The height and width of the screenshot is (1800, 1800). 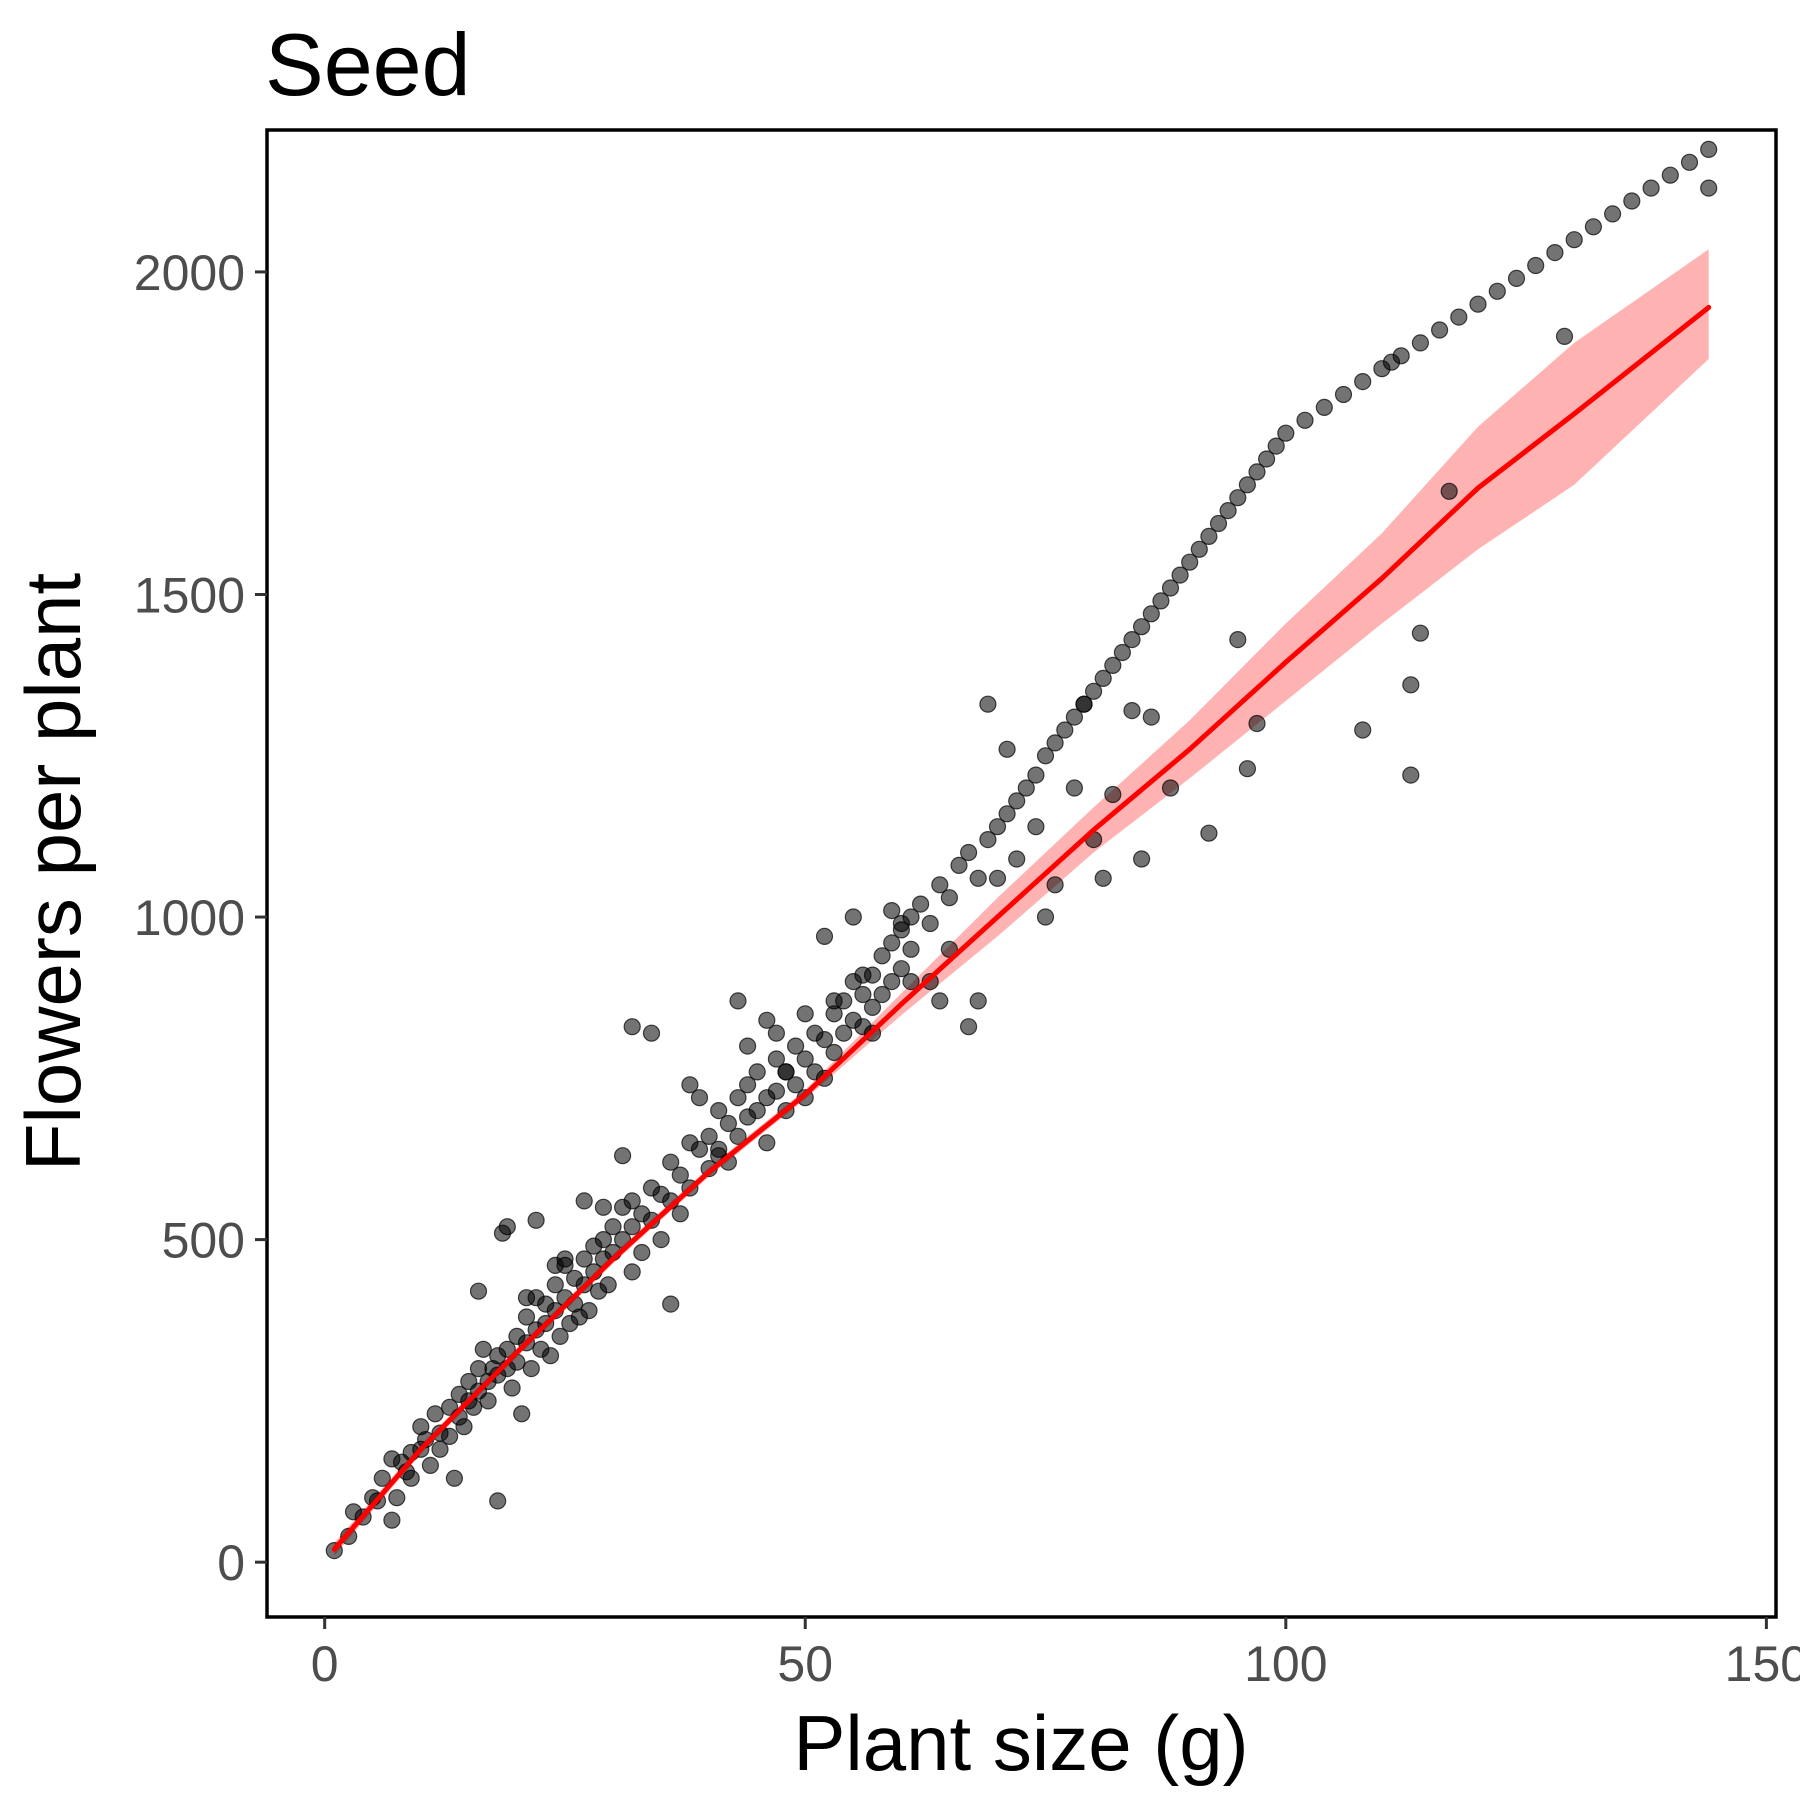 I want to click on x-tick-label: 50, so click(x=805, y=1664).